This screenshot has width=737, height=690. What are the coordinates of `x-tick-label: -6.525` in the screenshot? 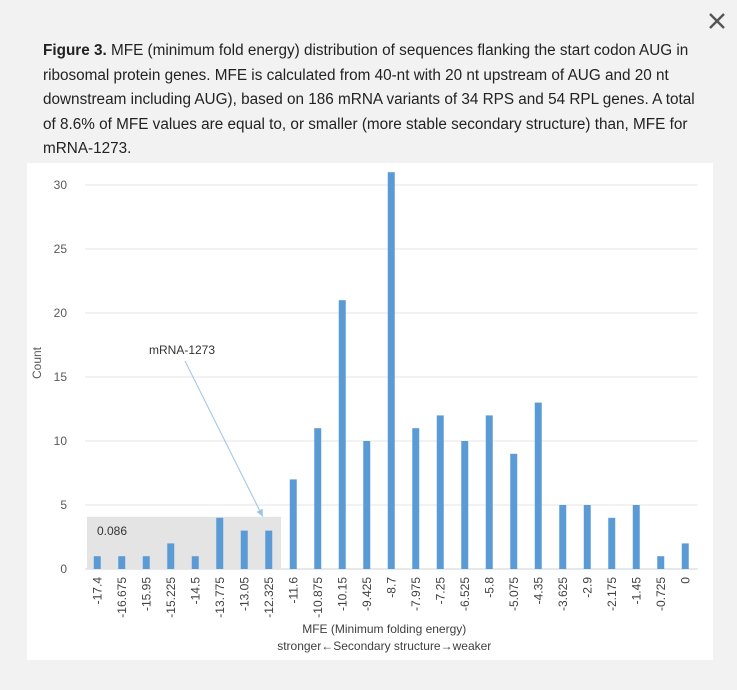 It's located at (465, 594).